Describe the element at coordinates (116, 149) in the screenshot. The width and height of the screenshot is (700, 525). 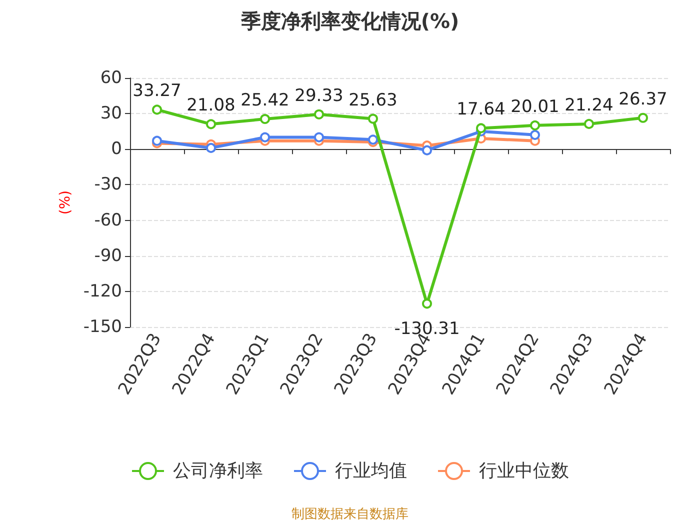
I see `y-tick-label: 0` at that location.